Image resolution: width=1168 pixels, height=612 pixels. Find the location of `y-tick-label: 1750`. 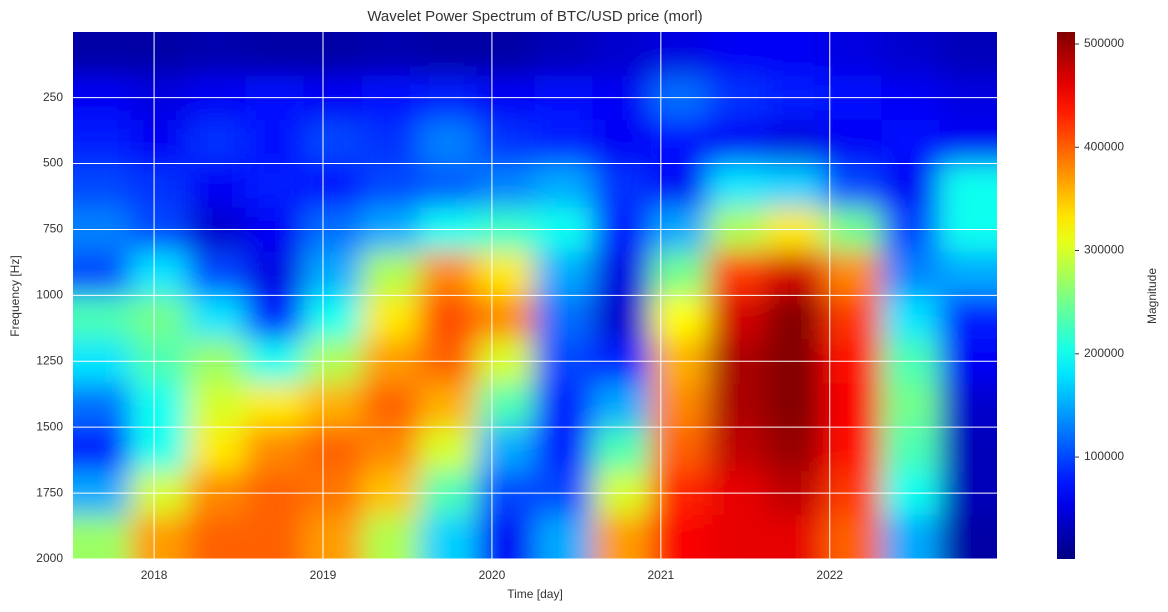

y-tick-label: 1750 is located at coordinates (49, 492).